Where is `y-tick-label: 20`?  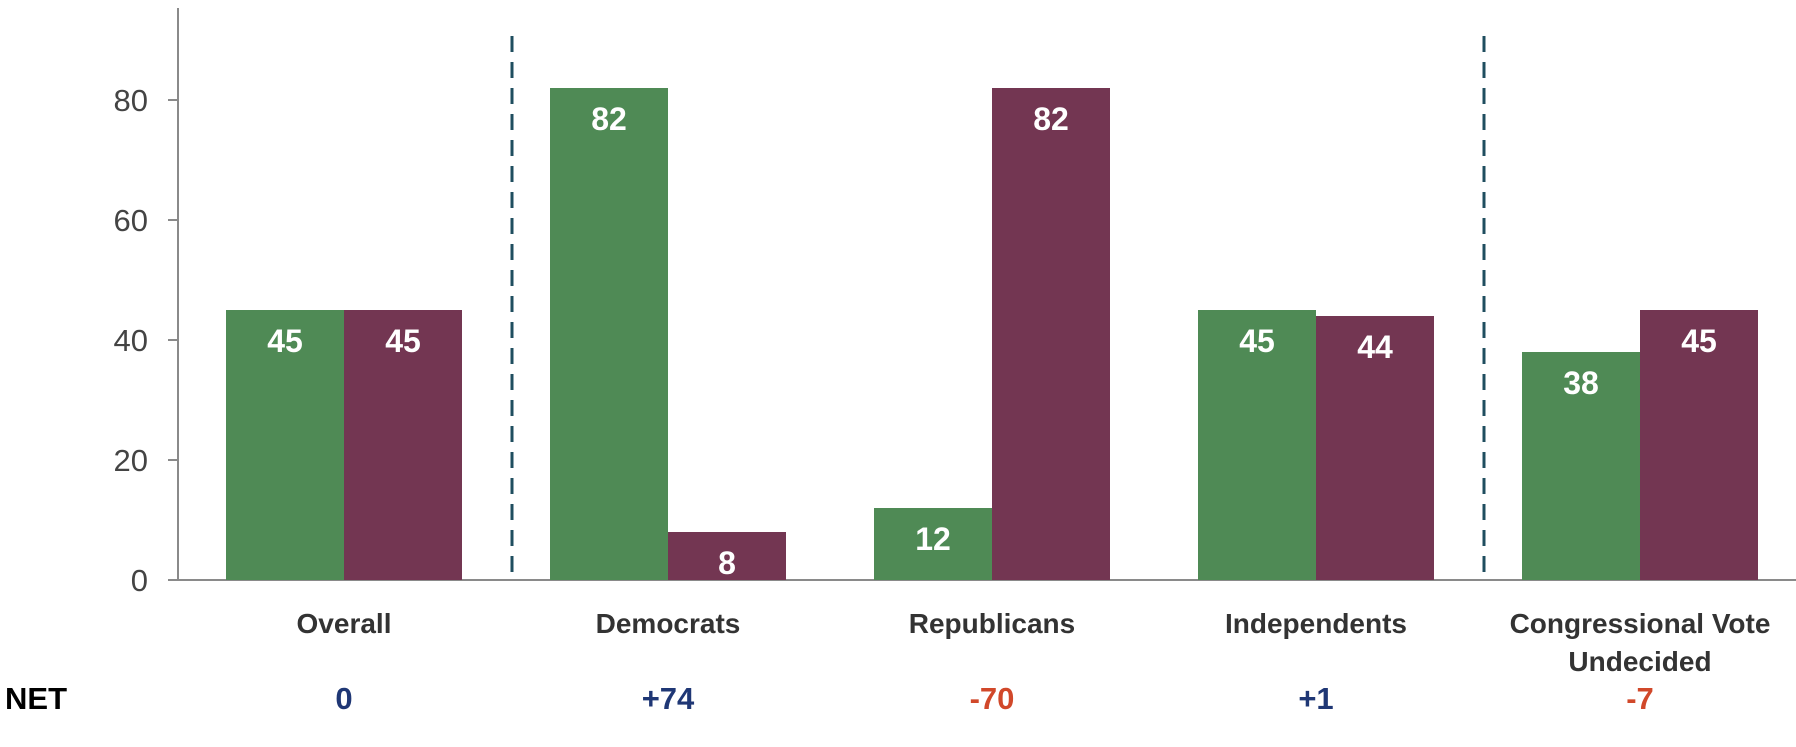 y-tick-label: 20 is located at coordinates (131, 460).